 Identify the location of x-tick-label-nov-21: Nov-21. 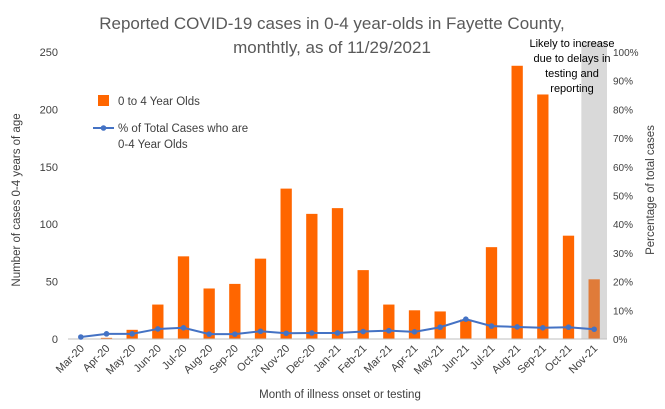
(584, 360).